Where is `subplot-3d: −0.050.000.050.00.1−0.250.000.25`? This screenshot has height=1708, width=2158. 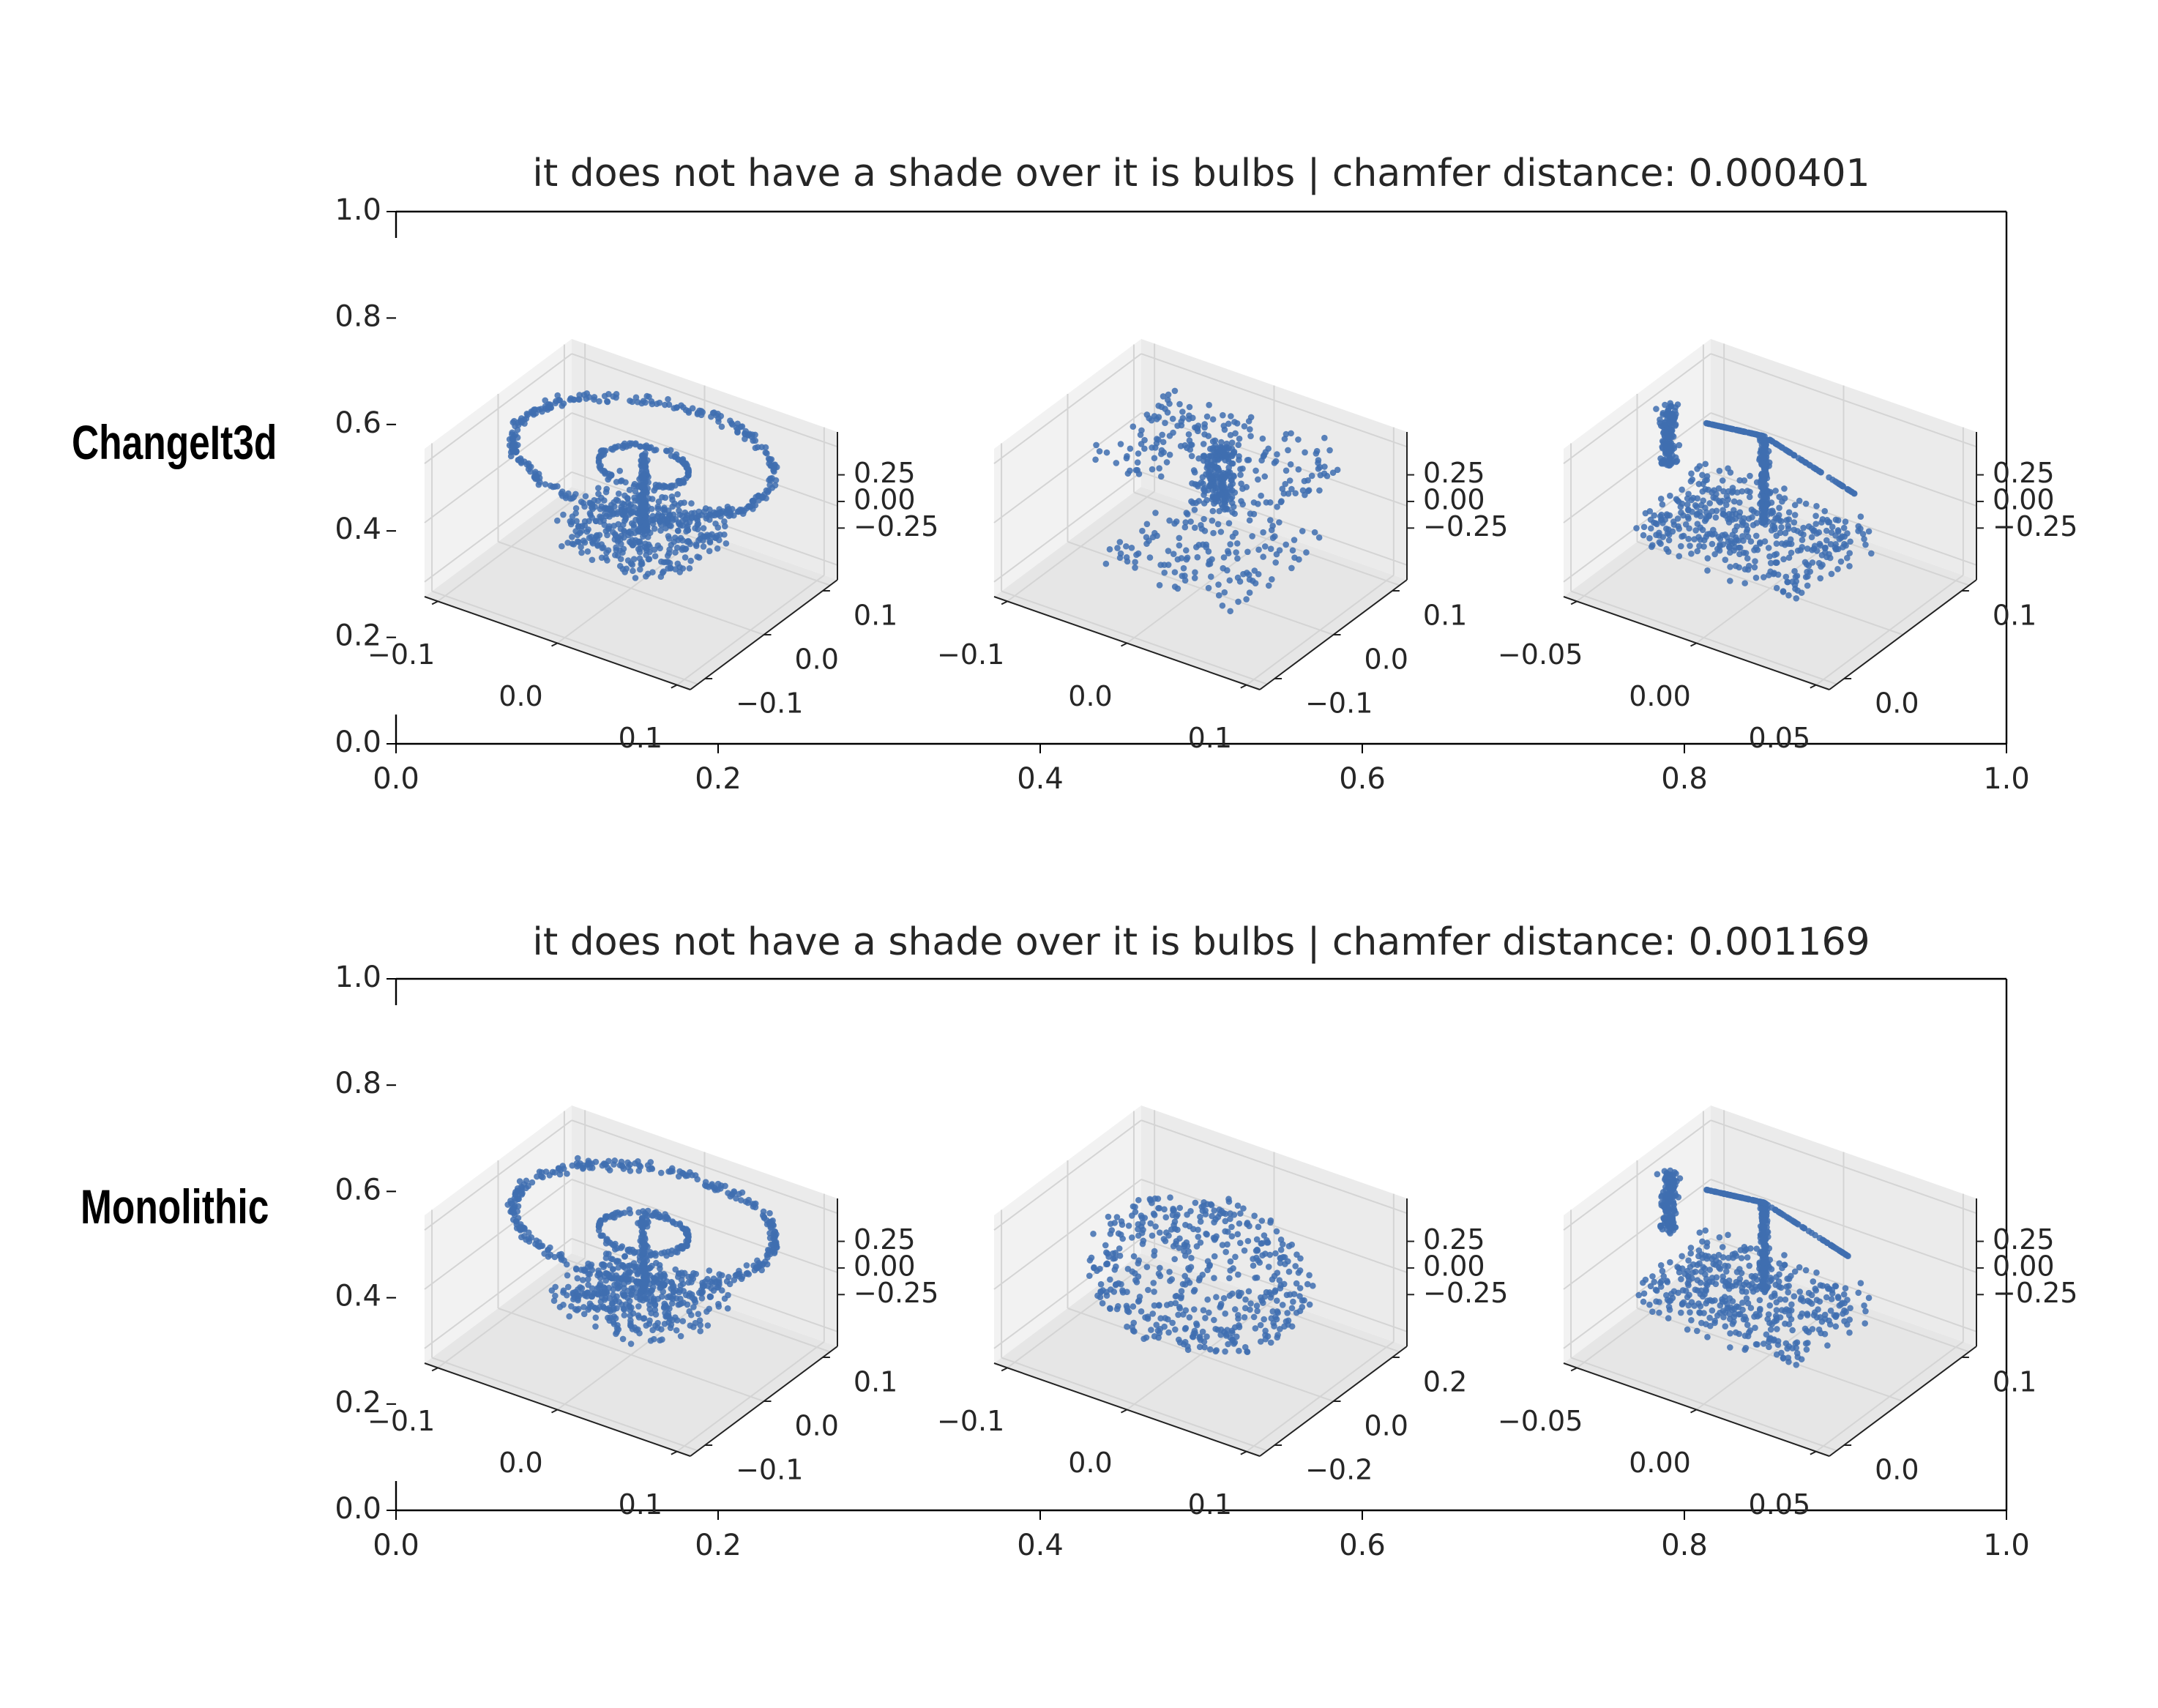
subplot-3d: −0.050.000.050.00.1−0.250.000.25 is located at coordinates (1787, 1313).